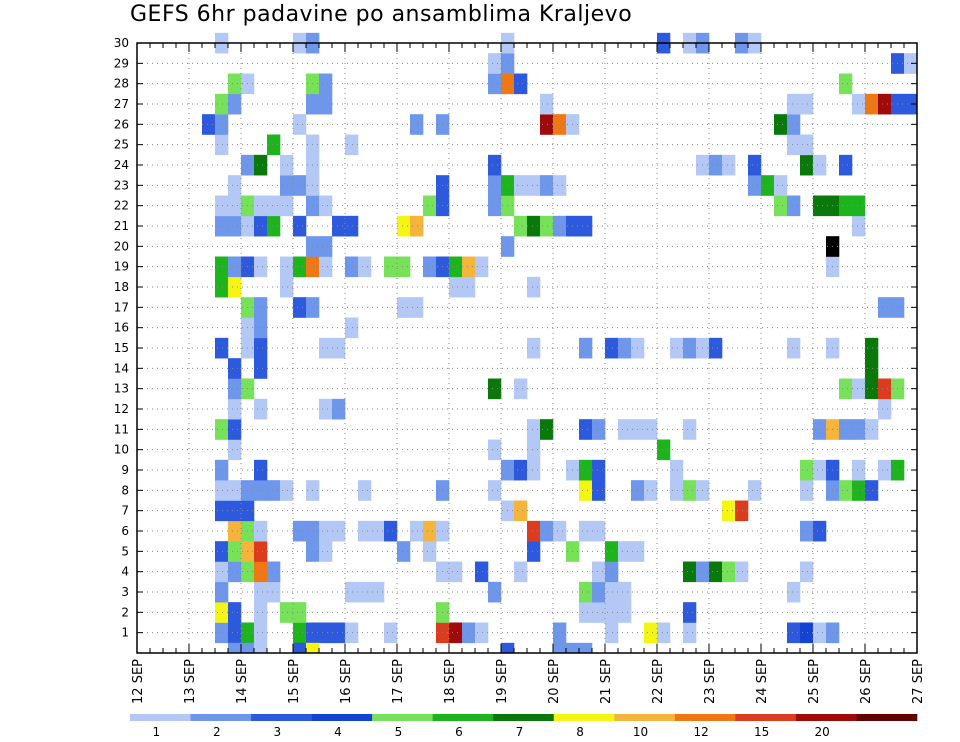 The width and height of the screenshot is (960, 742). What do you see at coordinates (762, 681) in the screenshot?
I see `x-tick-label: 24 SEP` at bounding box center [762, 681].